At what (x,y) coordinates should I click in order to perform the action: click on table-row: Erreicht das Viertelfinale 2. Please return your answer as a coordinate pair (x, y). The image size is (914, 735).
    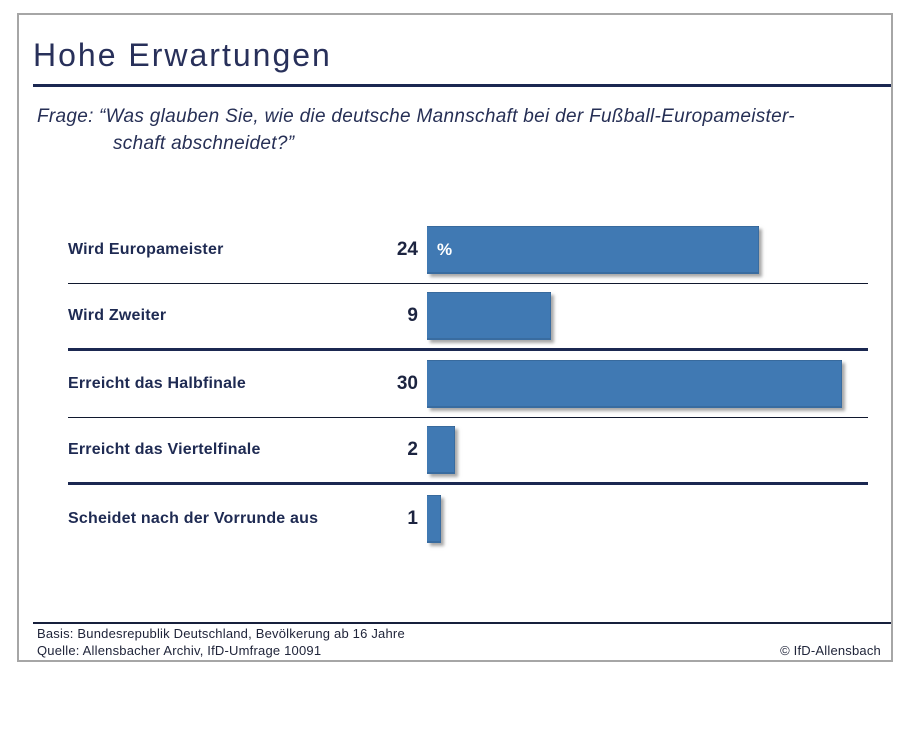
    Looking at the image, I should click on (468, 451).